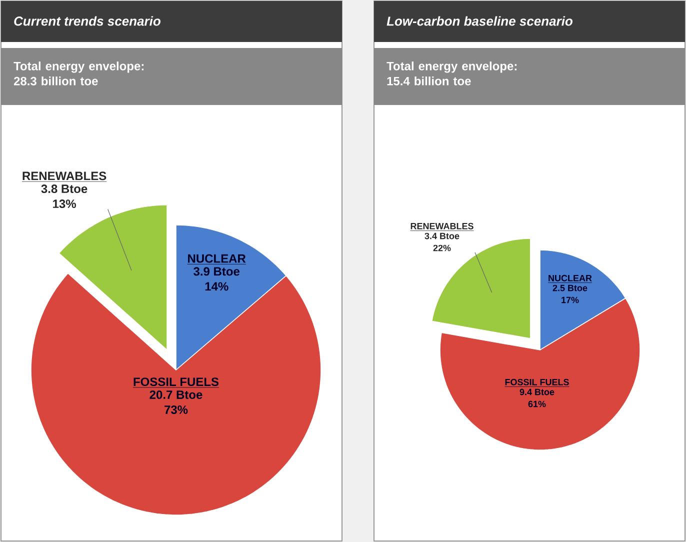 The height and width of the screenshot is (542, 686). Describe the element at coordinates (176, 402) in the screenshot. I see `data-label: 20.7 Btoe 73%` at that location.